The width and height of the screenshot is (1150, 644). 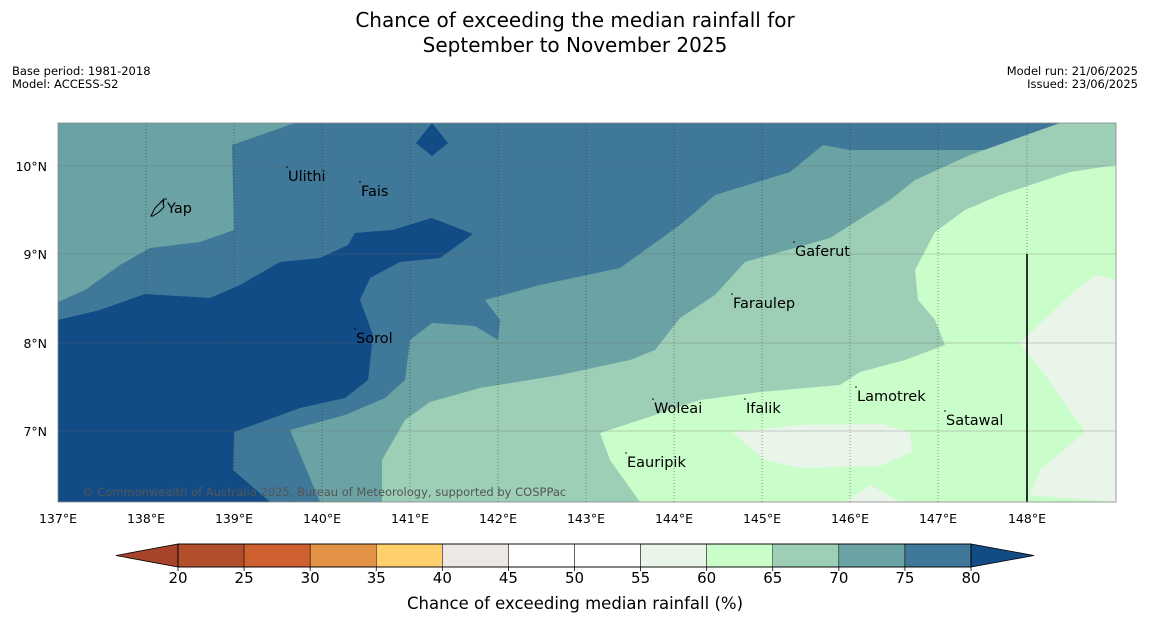 I want to click on colorbar-tick-label: 80, so click(x=970, y=578).